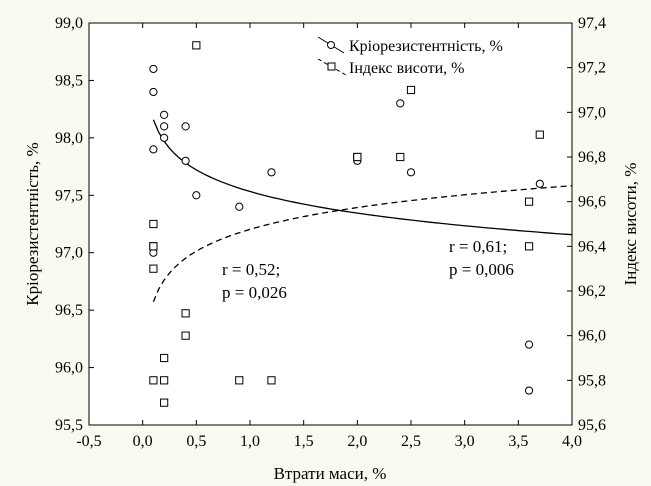 This screenshot has height=486, width=651. What do you see at coordinates (331, 45) in the screenshot?
I see `legend-circle-marker` at bounding box center [331, 45].